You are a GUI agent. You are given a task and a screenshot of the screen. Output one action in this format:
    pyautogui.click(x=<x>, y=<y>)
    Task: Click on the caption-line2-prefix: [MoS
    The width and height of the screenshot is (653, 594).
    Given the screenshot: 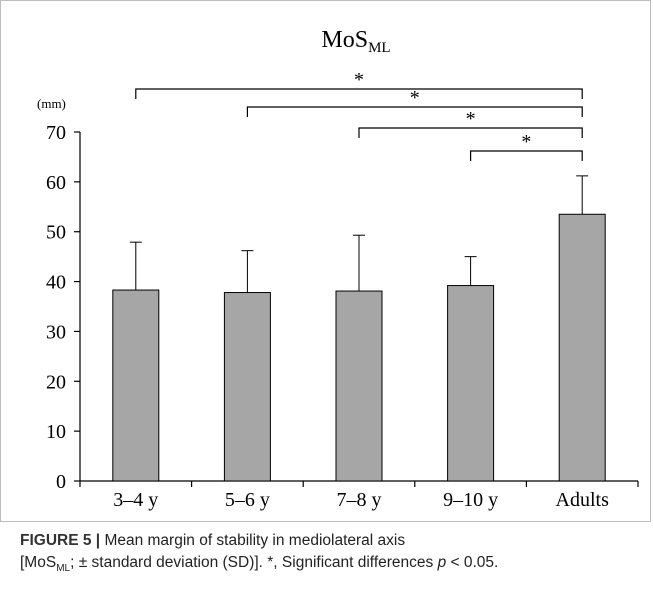 What is the action you would take?
    pyautogui.click(x=38, y=562)
    